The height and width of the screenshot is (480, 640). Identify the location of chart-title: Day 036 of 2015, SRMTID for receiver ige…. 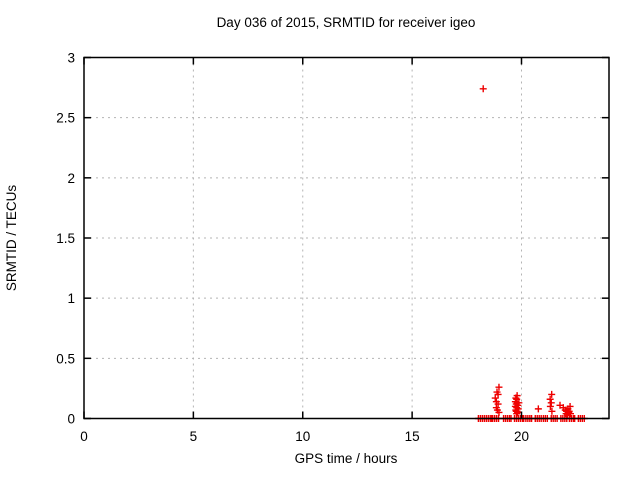
(346, 22).